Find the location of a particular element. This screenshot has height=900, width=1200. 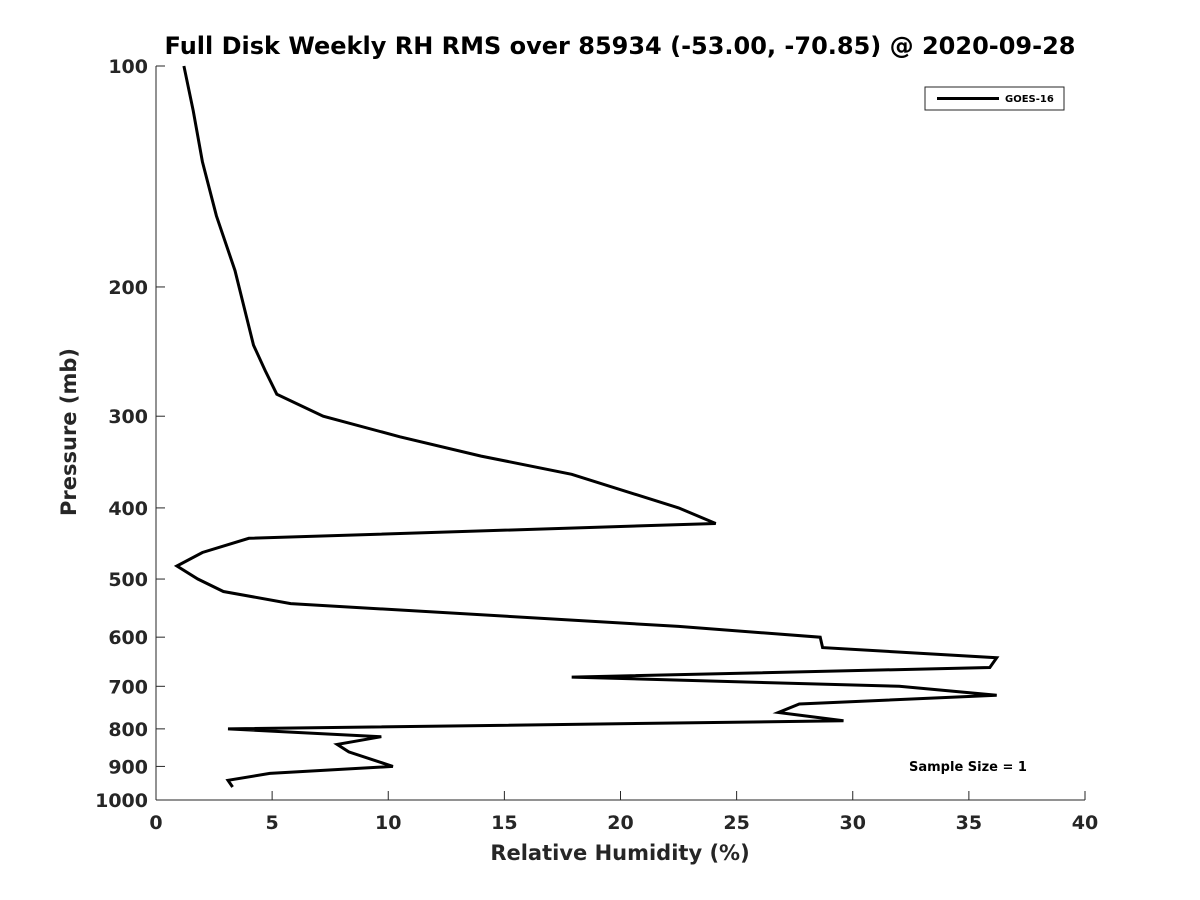

x-tick-label: 5 is located at coordinates (272, 823).